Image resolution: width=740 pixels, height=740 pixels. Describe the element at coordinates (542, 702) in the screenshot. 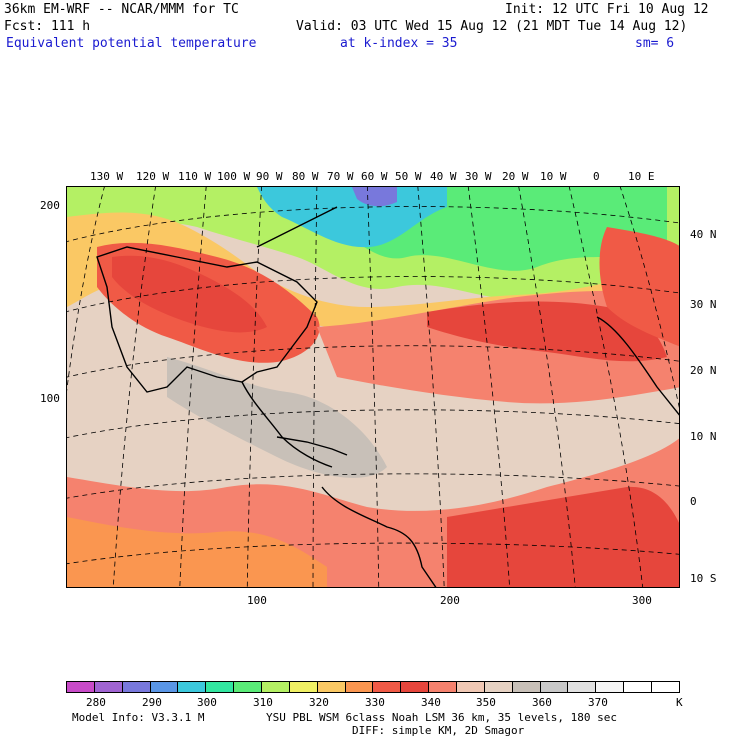

I see `colorbar-tick: 360` at that location.